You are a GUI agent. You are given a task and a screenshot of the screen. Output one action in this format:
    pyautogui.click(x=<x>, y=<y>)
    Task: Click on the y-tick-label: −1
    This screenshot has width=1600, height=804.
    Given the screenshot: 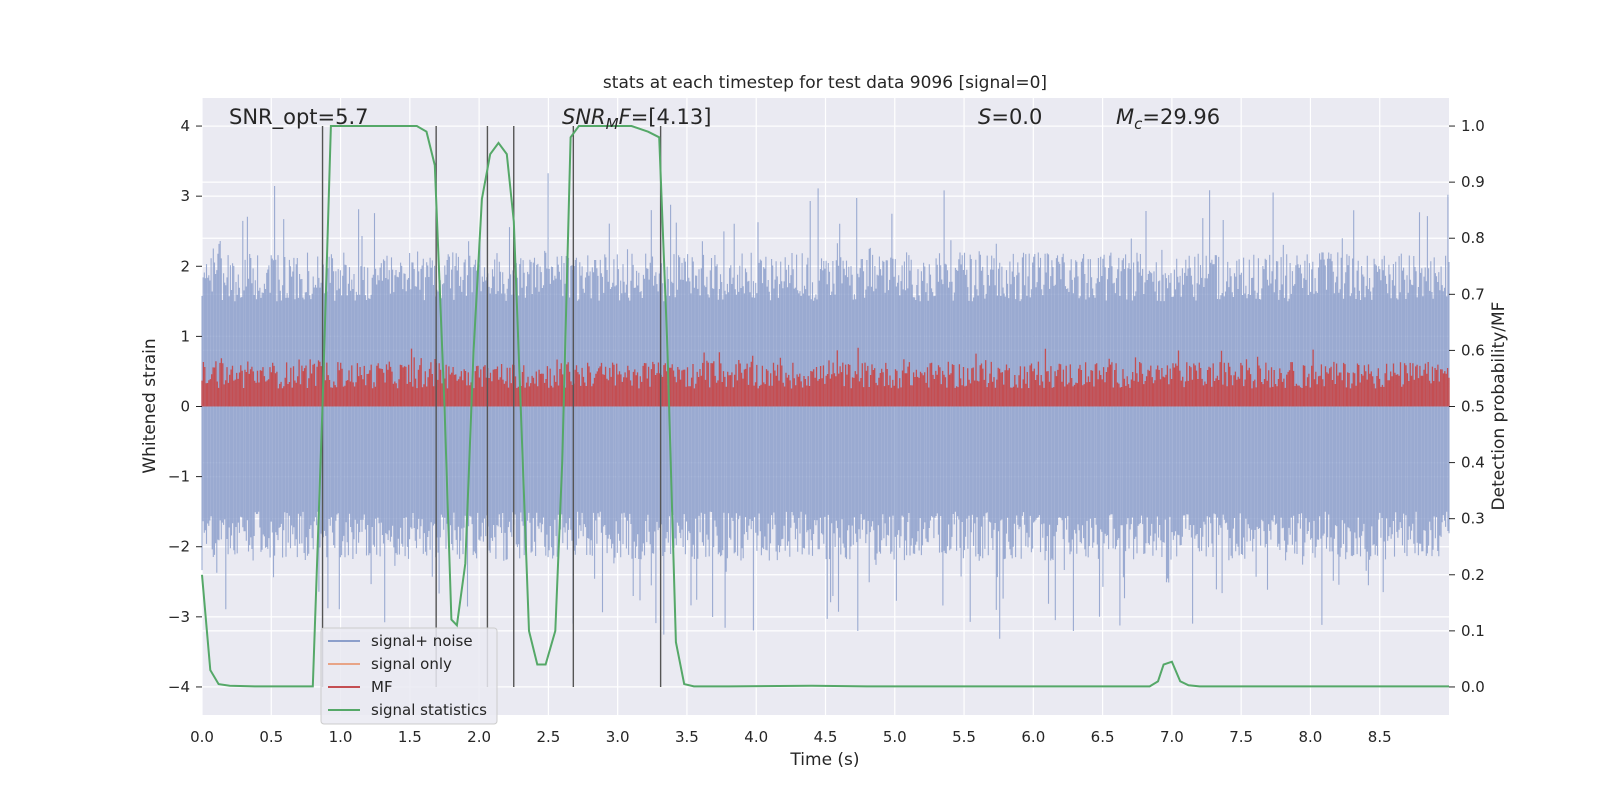 What is the action you would take?
    pyautogui.click(x=179, y=477)
    